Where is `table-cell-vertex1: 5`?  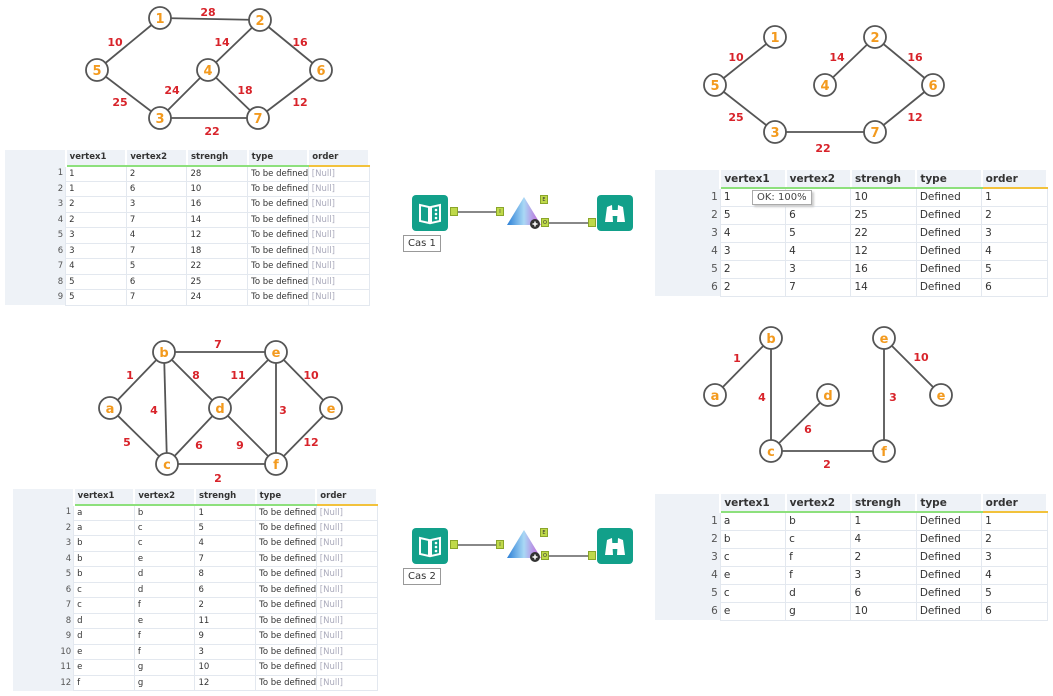 table-cell-vertex1: 5 is located at coordinates (96, 281).